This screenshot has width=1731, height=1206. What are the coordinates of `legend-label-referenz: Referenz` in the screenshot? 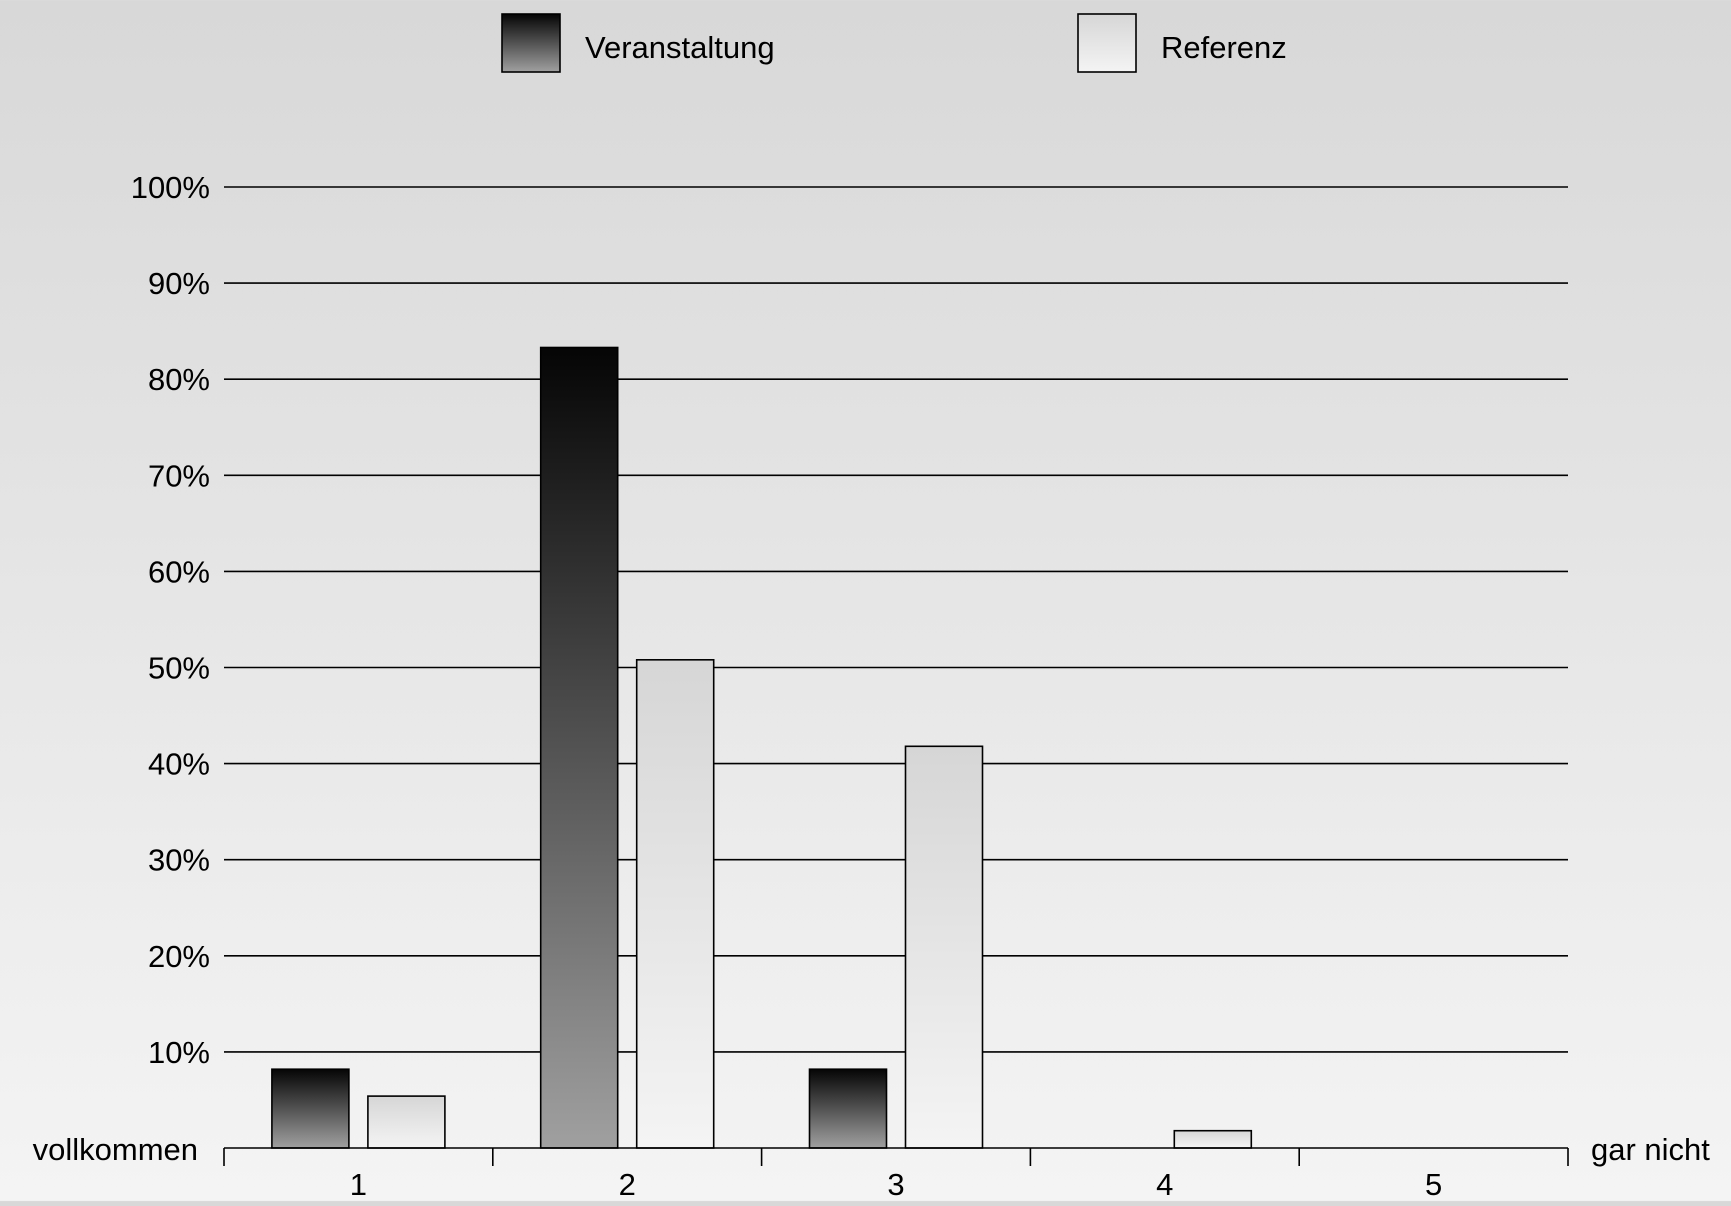 It's located at (1224, 47).